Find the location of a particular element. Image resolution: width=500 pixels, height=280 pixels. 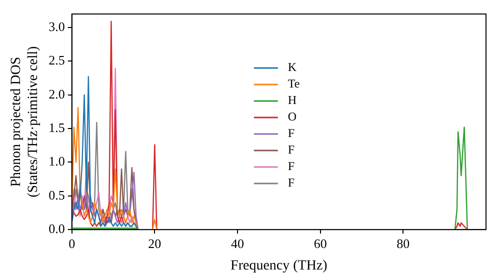

legend-label: Te is located at coordinates (294, 83).